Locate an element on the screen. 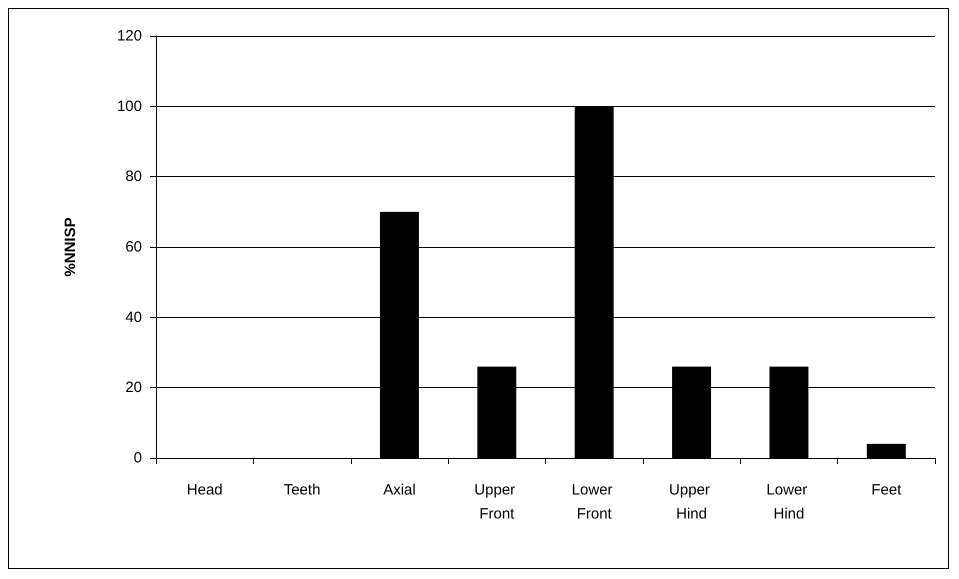 The image size is (959, 579). y-tick-label: 100 is located at coordinates (129, 106).